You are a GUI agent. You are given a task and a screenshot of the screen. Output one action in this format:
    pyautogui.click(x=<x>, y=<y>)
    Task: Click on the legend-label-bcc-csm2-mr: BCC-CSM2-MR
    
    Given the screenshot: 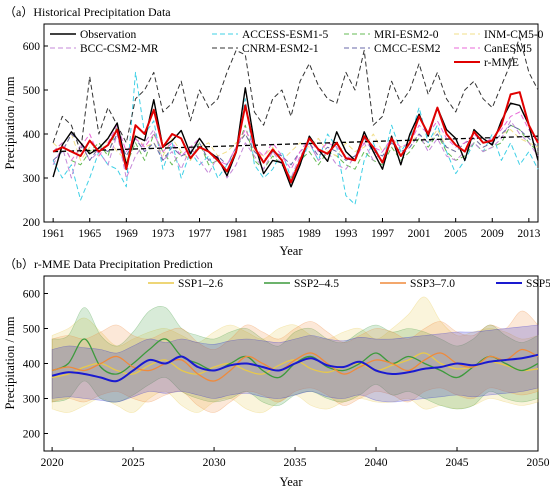 What is the action you would take?
    pyautogui.click(x=119, y=49)
    